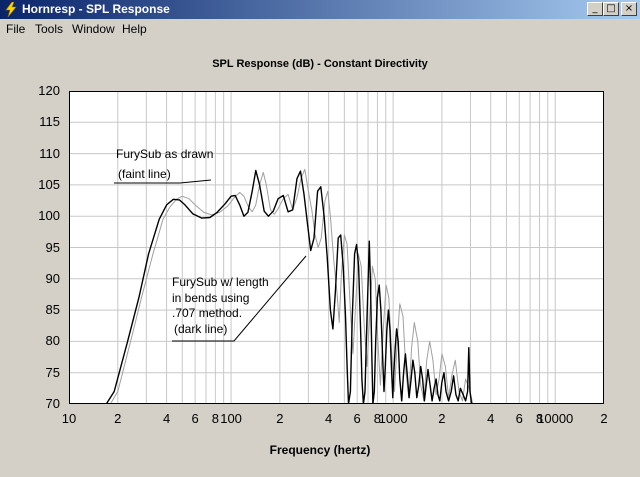 The image size is (640, 477). Describe the element at coordinates (595, 9) in the screenshot. I see `minimize-button: _` at that location.